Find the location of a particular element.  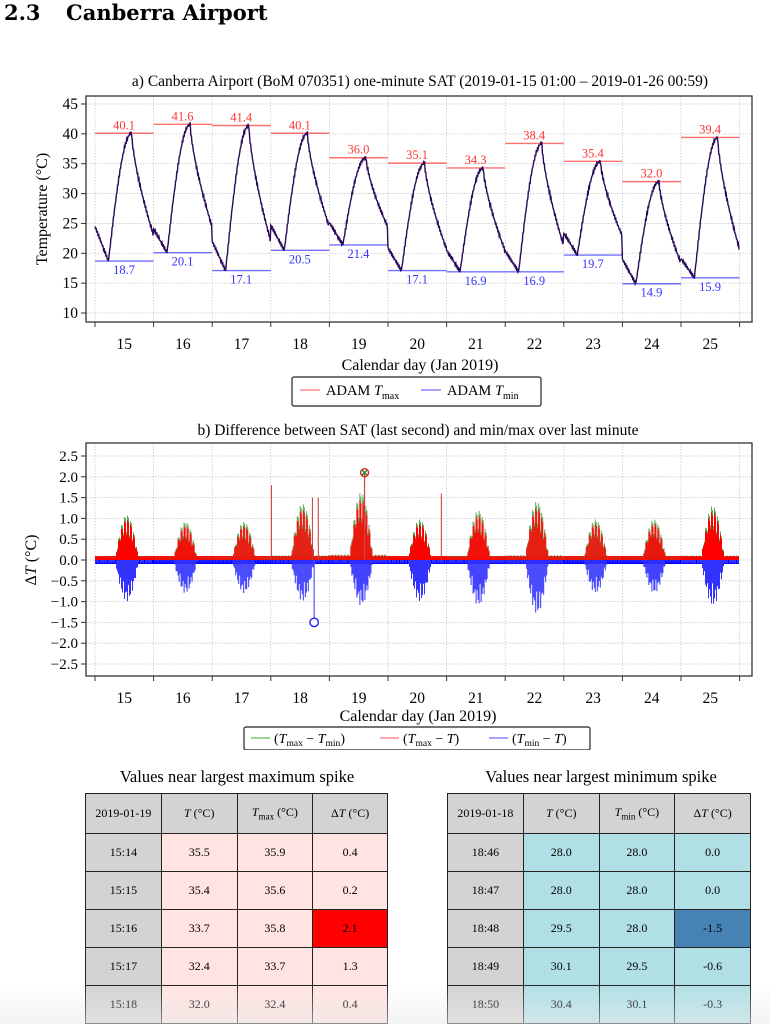

chart-a-series is located at coordinates (417, 204).